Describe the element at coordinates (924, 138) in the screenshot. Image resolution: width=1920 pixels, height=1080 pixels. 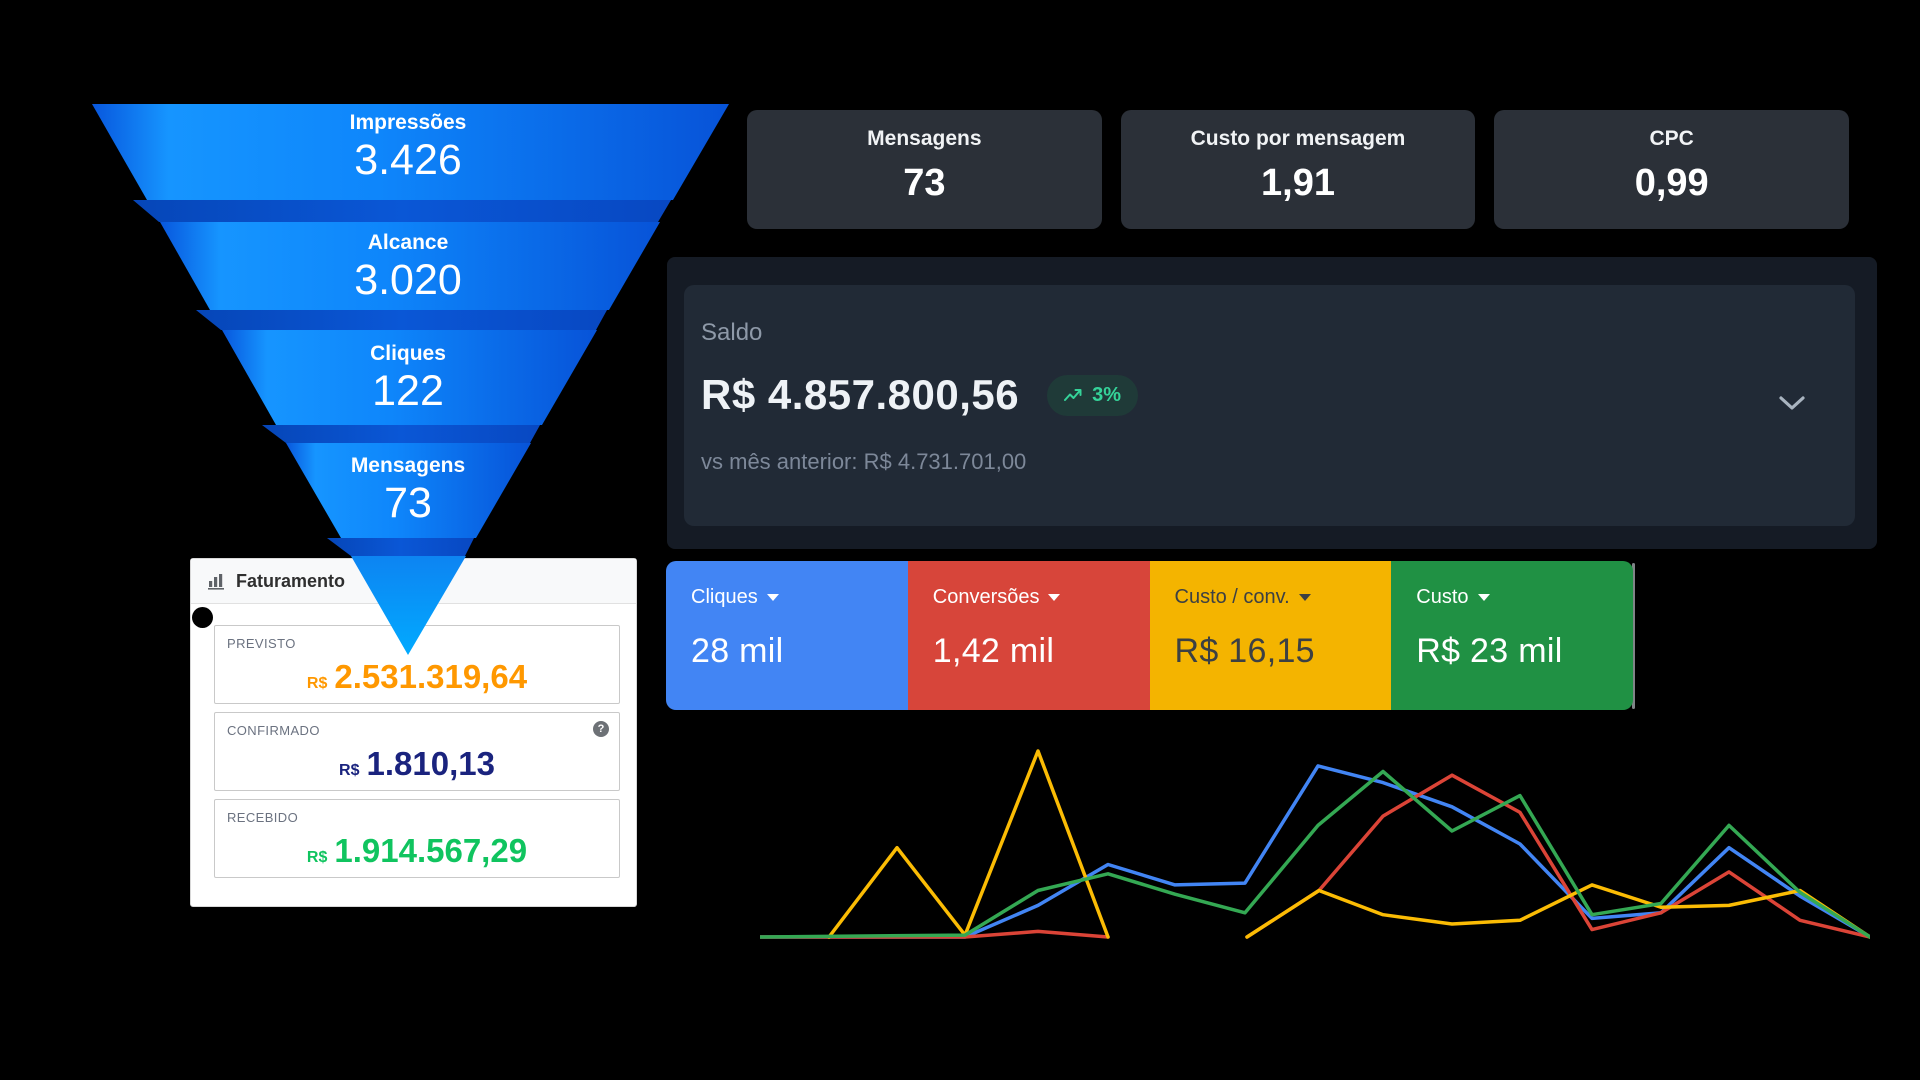
I see `kpi-label: Mensagens` at that location.